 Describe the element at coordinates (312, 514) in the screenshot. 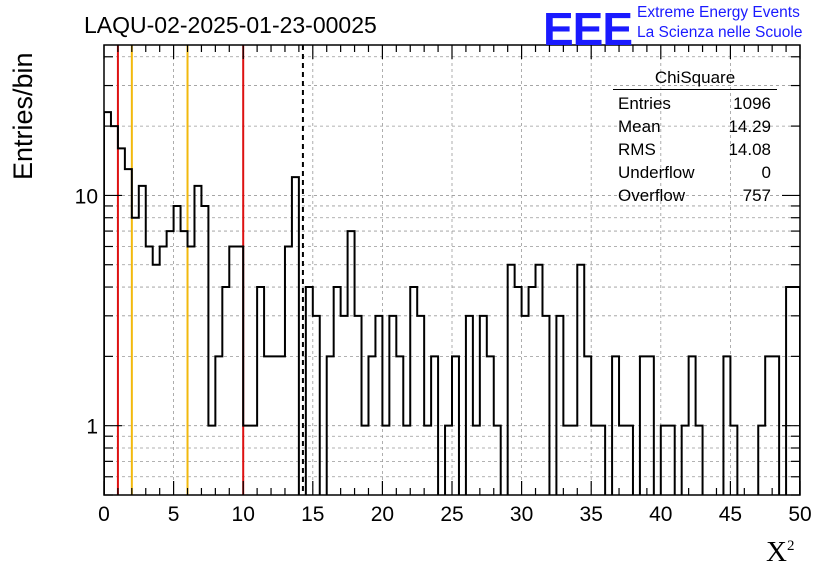

I see `x-tick-label: 15` at that location.